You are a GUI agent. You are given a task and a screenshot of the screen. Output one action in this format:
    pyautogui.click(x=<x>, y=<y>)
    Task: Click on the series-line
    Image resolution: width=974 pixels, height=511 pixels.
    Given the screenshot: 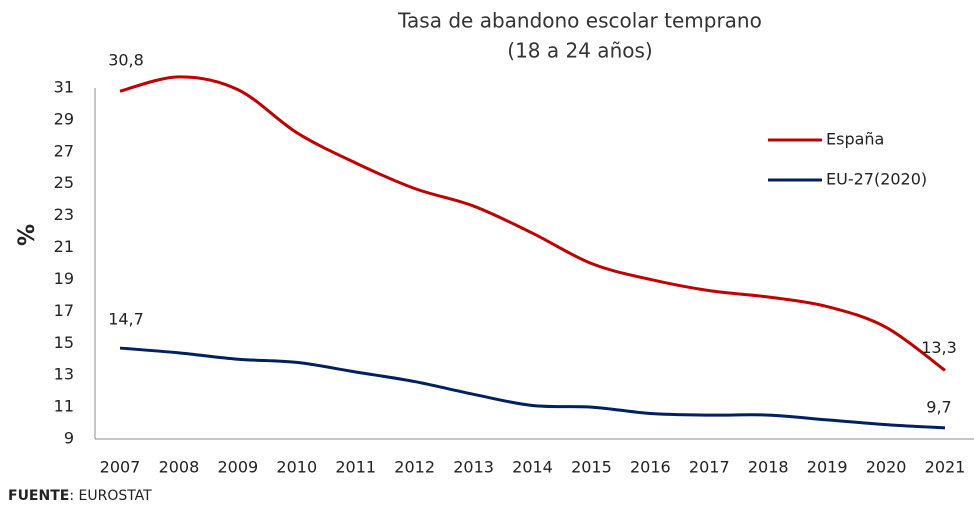 What is the action you would take?
    pyautogui.click(x=532, y=388)
    